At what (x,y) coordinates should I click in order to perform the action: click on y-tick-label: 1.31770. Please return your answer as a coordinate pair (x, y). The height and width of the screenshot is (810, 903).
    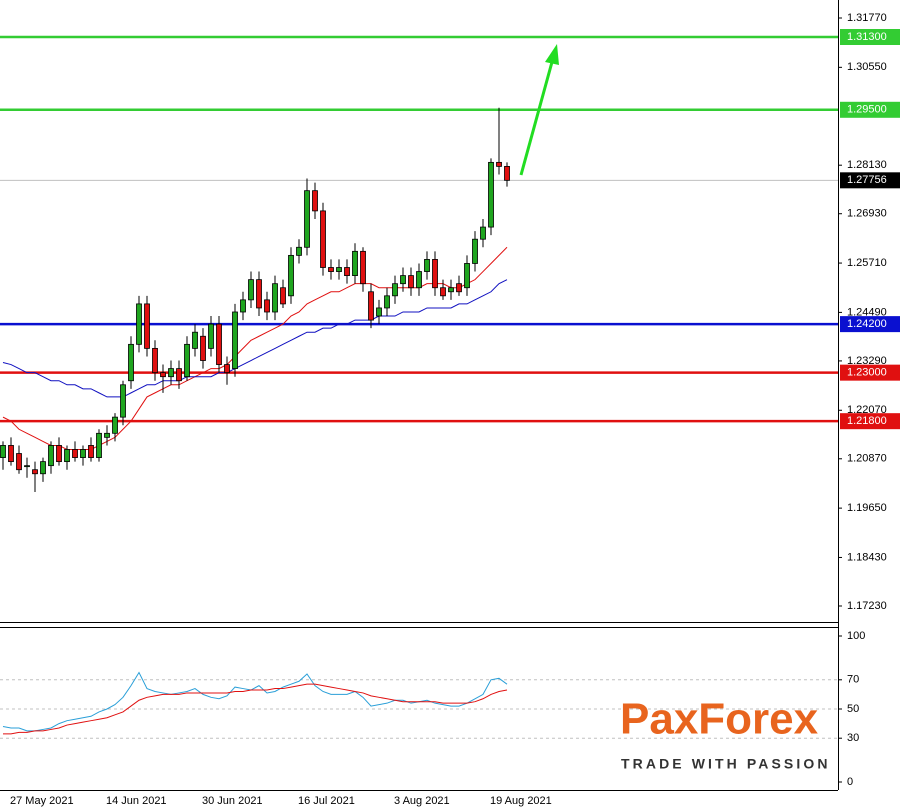
    Looking at the image, I should click on (867, 18).